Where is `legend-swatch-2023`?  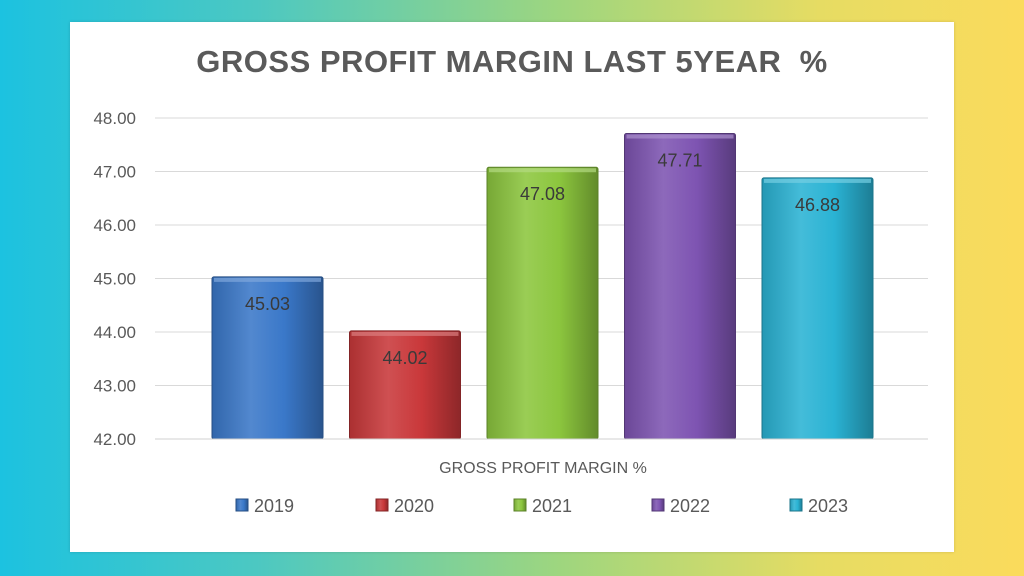 legend-swatch-2023 is located at coordinates (796, 505).